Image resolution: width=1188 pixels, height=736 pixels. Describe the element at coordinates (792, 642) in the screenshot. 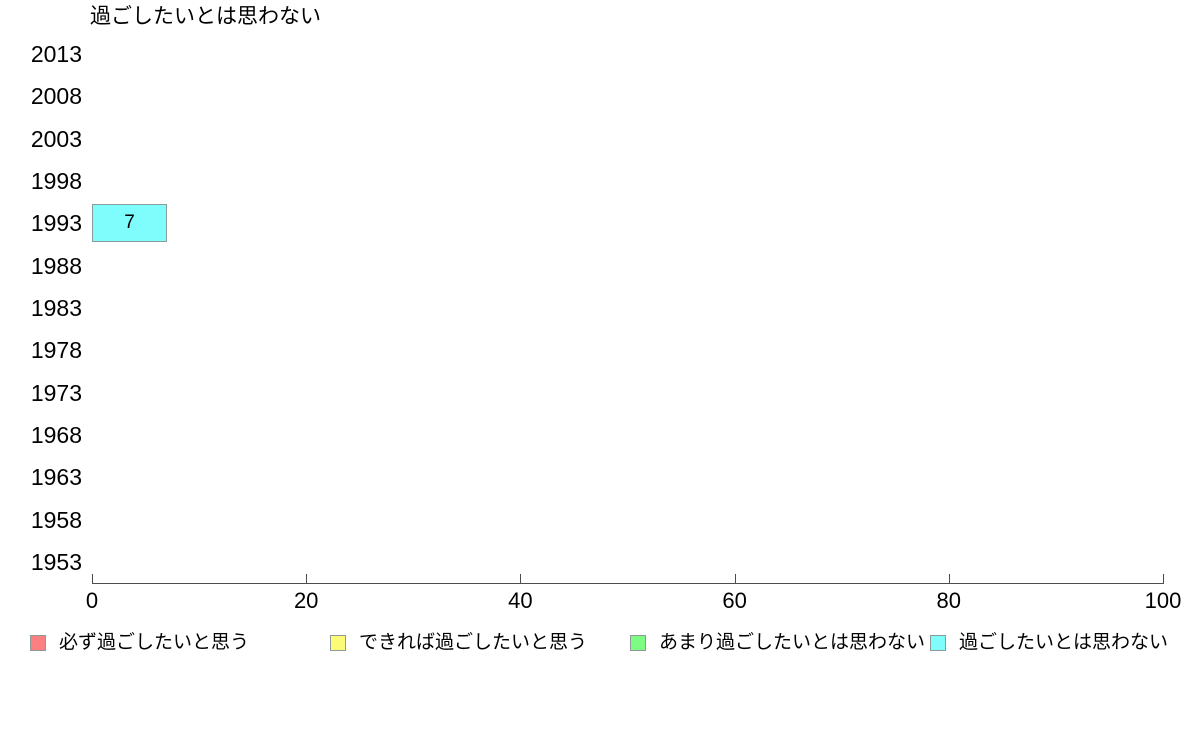

I see `legend-label-2: あまり過ごしたいとは思わない` at that location.